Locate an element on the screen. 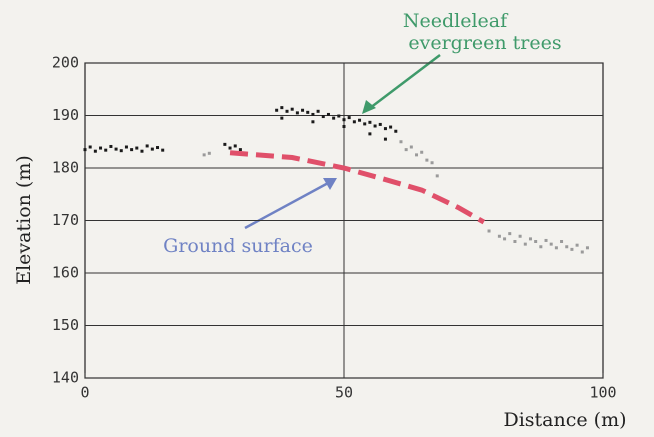 The image size is (654, 437). x-tick-label: 0 is located at coordinates (84, 393).